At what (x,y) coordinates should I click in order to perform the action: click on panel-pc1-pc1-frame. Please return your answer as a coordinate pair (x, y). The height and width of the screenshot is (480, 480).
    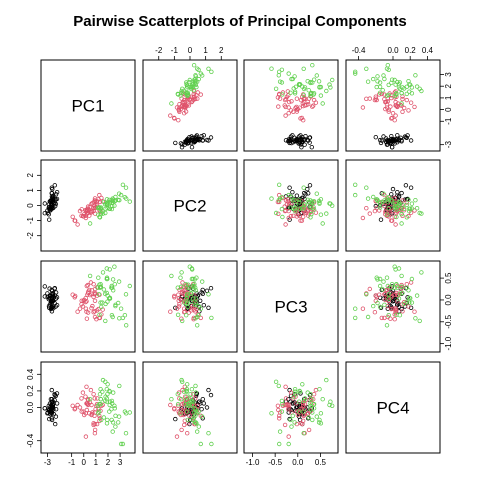
    Looking at the image, I should click on (88, 105).